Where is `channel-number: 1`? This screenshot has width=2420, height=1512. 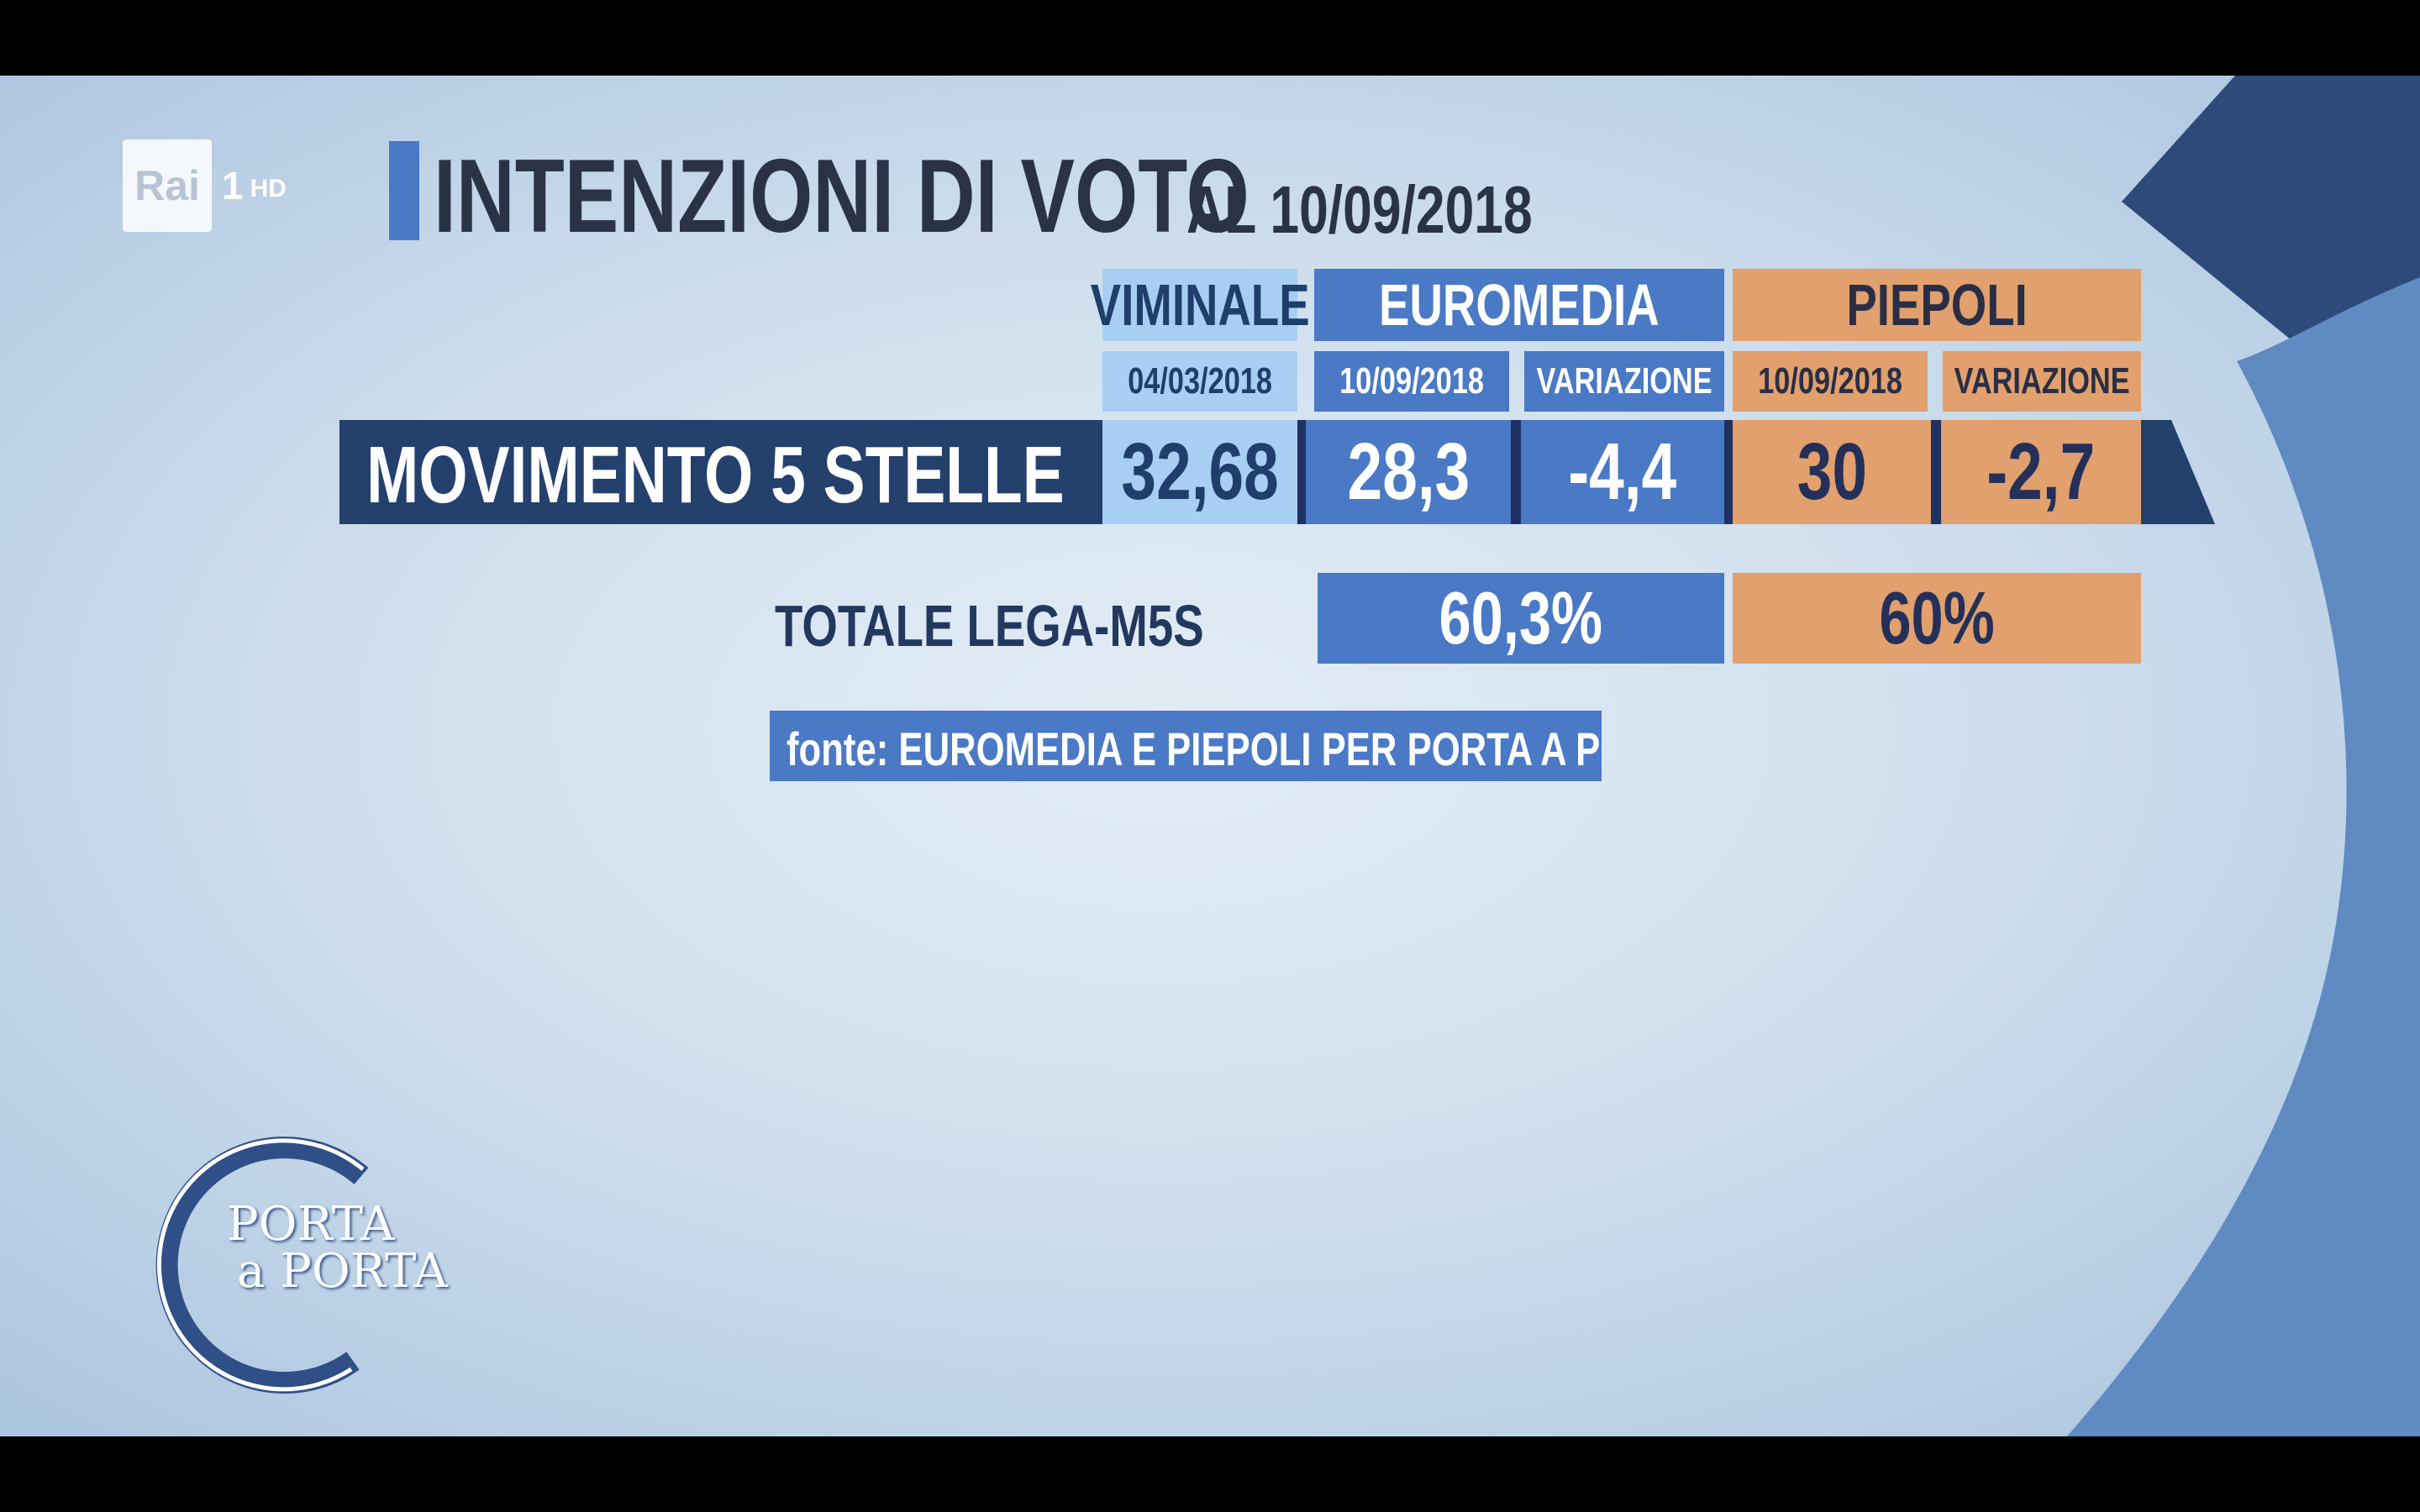 channel-number: 1 is located at coordinates (233, 185).